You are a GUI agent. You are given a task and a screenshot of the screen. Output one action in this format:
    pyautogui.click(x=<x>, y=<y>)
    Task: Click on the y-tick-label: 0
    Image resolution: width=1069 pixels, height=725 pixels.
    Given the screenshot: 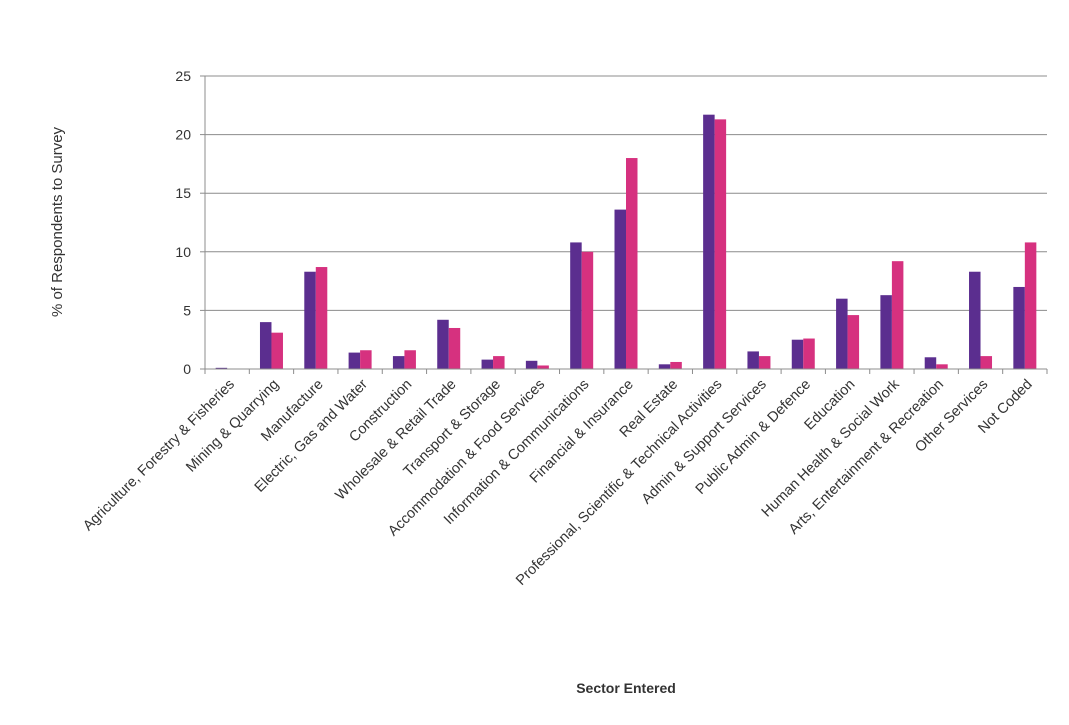 What is the action you would take?
    pyautogui.click(x=187, y=369)
    